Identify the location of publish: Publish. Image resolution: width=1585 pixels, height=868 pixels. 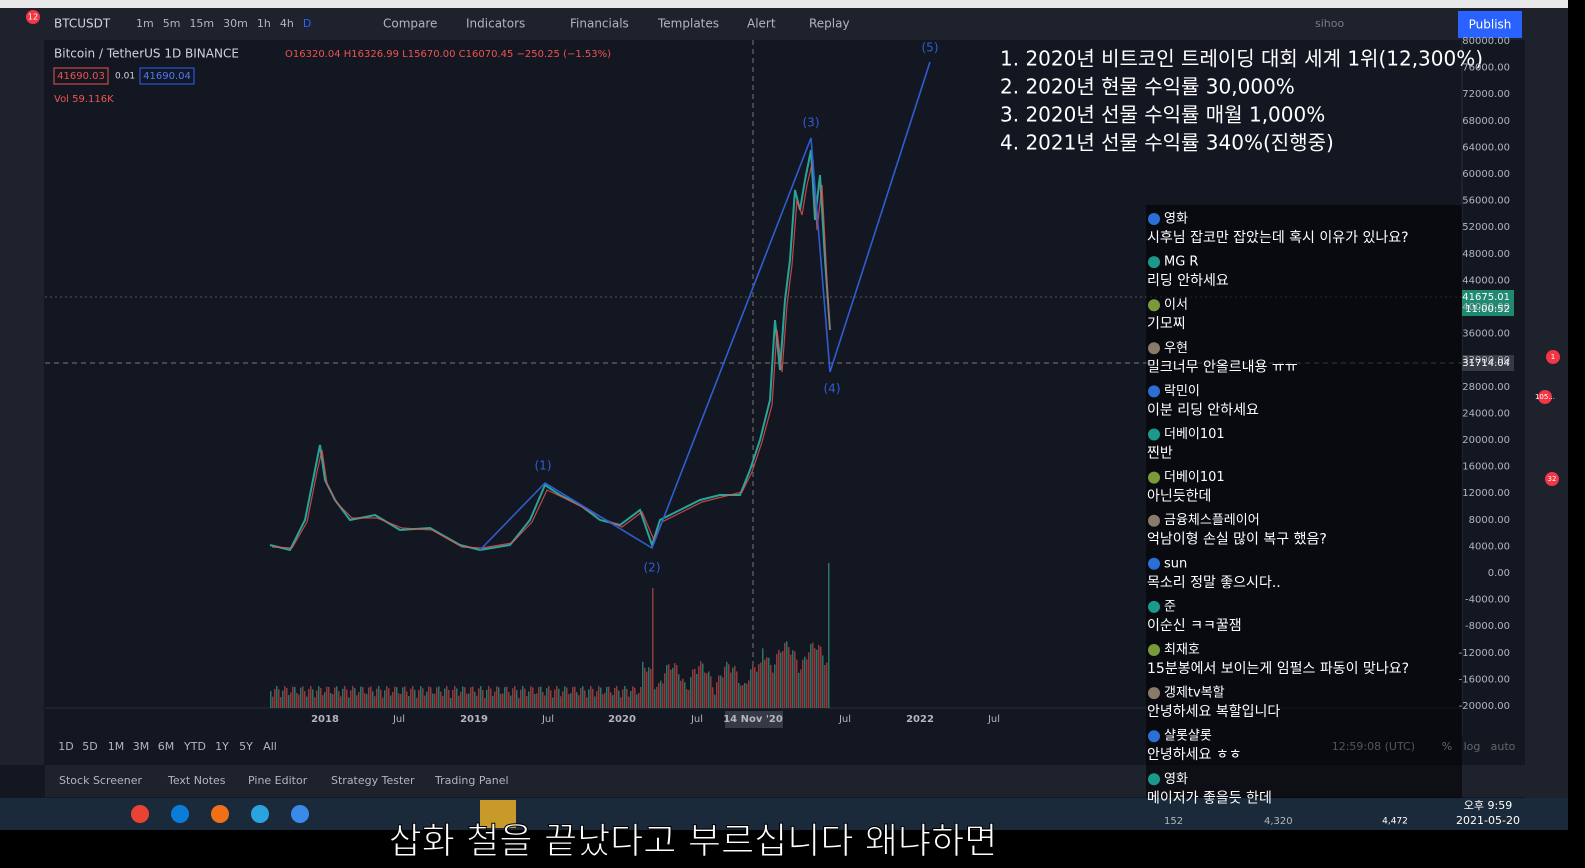
(1490, 25).